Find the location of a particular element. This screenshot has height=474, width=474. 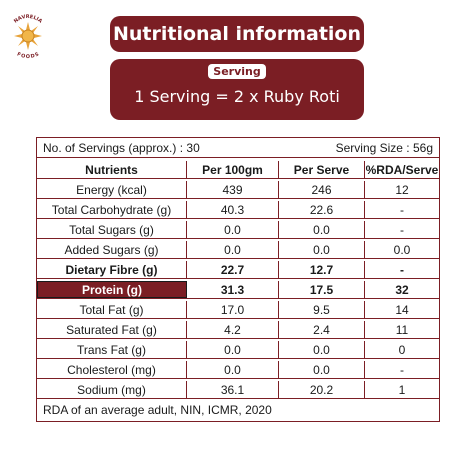

rda-value: 0 is located at coordinates (402, 349).